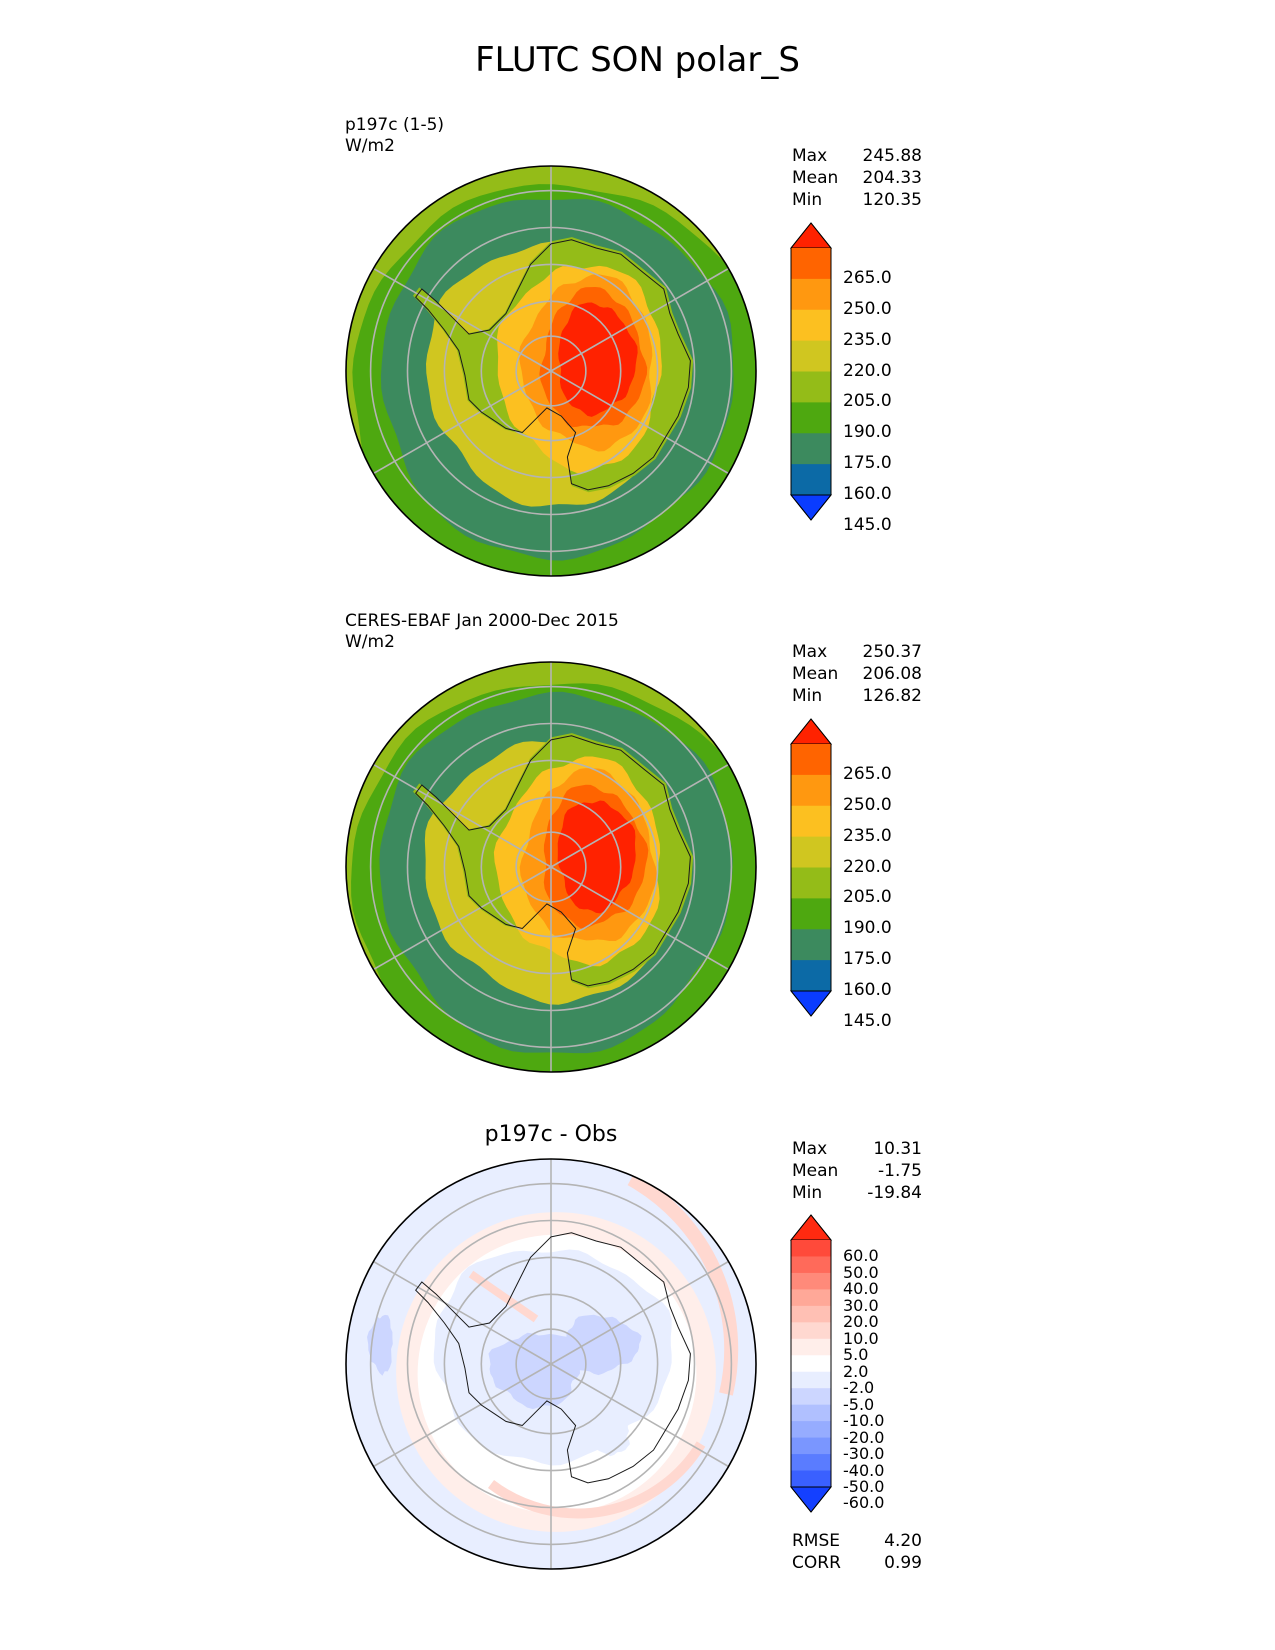 The height and width of the screenshot is (1650, 1275). What do you see at coordinates (816, 1563) in the screenshot?
I see `panel-3-corr-label: CORR` at bounding box center [816, 1563].